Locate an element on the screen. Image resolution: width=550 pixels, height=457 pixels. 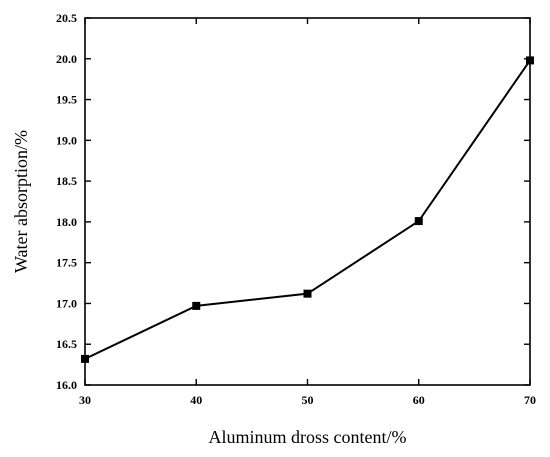
y-axis-title: Water absorption/% is located at coordinates (21, 201).